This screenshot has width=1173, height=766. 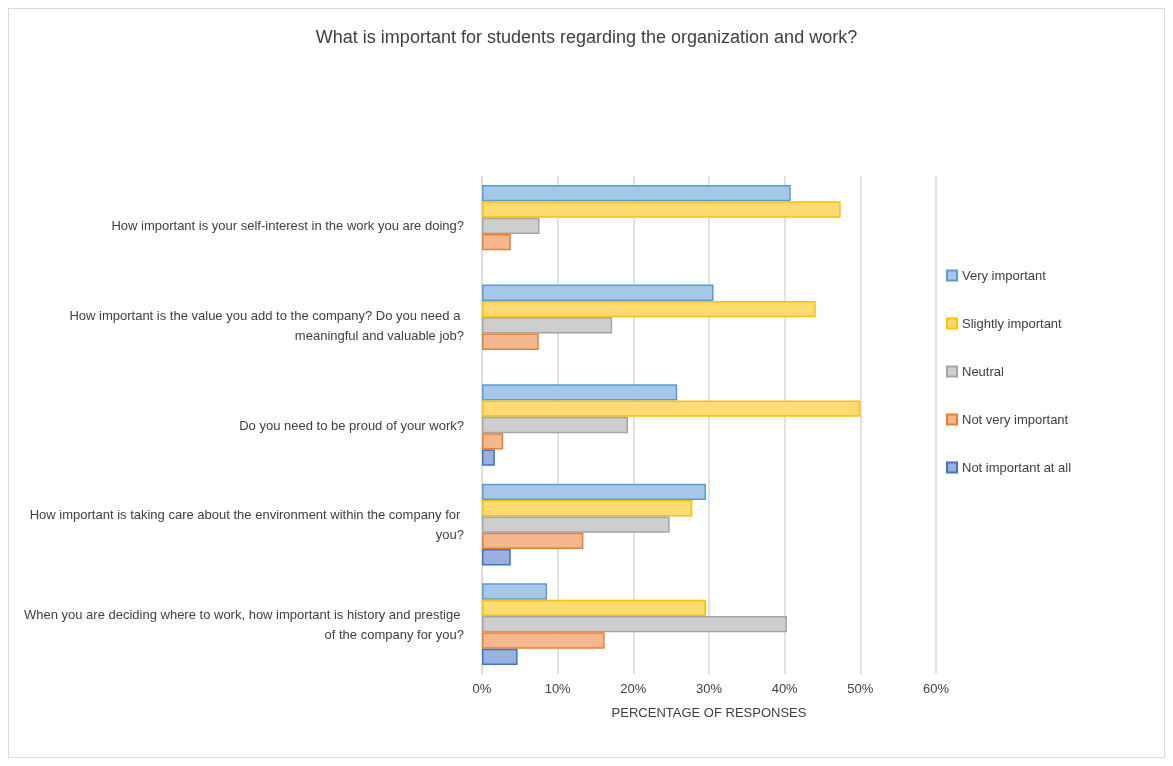 What do you see at coordinates (287, 226) in the screenshot?
I see `y-tick-label: How important is your self-interest in the work you are doing?` at bounding box center [287, 226].